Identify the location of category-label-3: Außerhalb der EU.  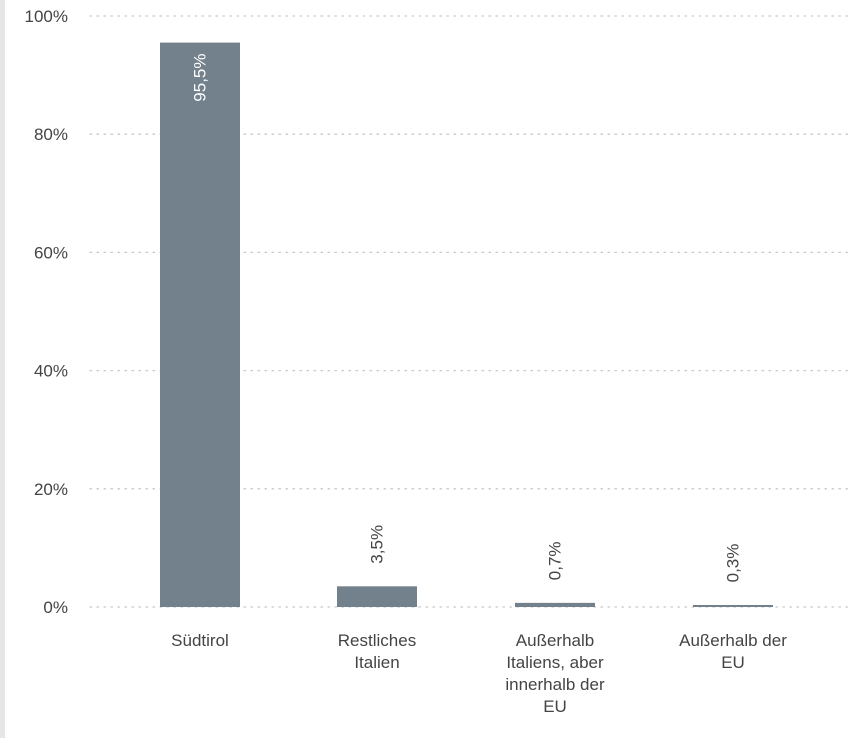
(733, 651).